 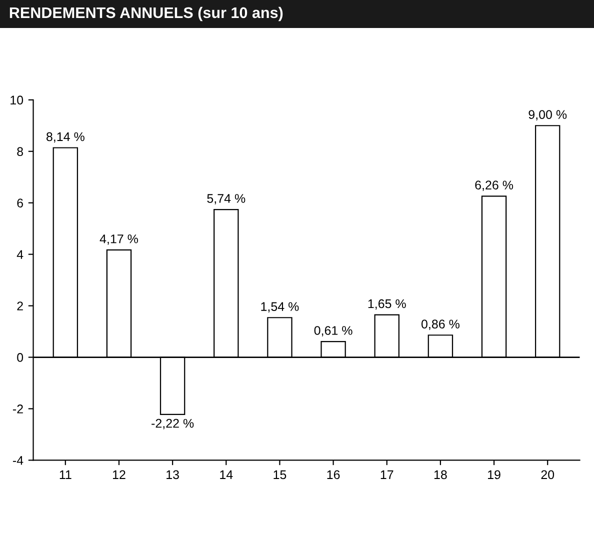 What do you see at coordinates (547, 475) in the screenshot?
I see `x-tick-label: 20` at bounding box center [547, 475].